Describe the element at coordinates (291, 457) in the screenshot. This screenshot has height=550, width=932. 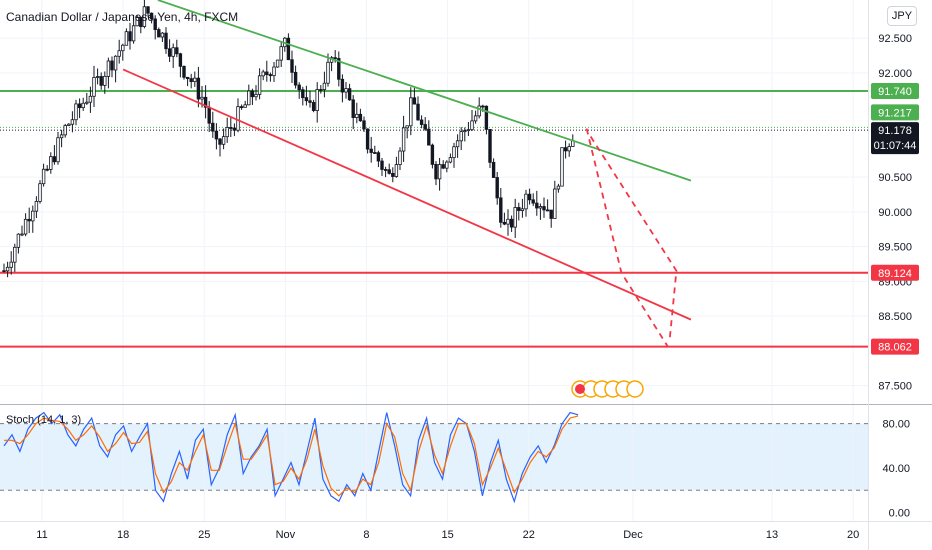
I see `stoch-k-line` at that location.